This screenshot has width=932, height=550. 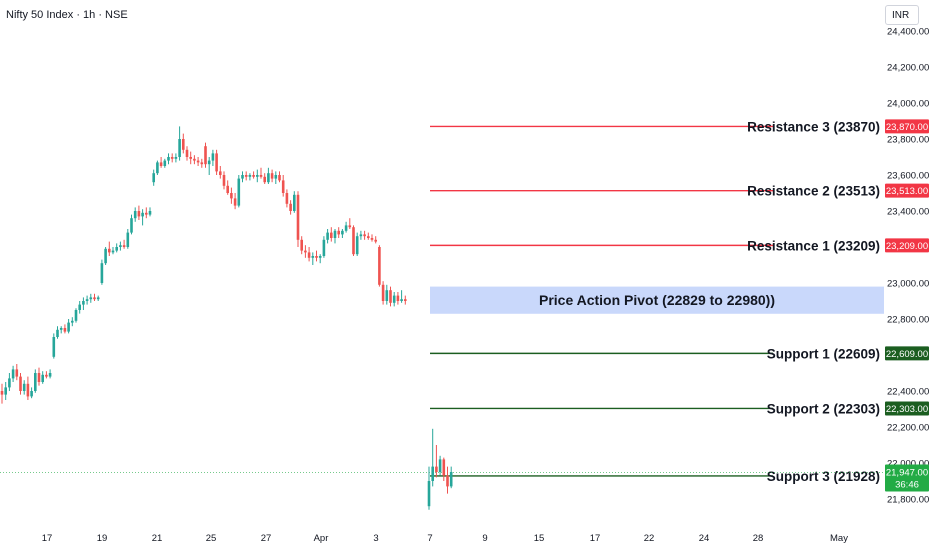 I want to click on resistance-price-badge, so click(x=907, y=190).